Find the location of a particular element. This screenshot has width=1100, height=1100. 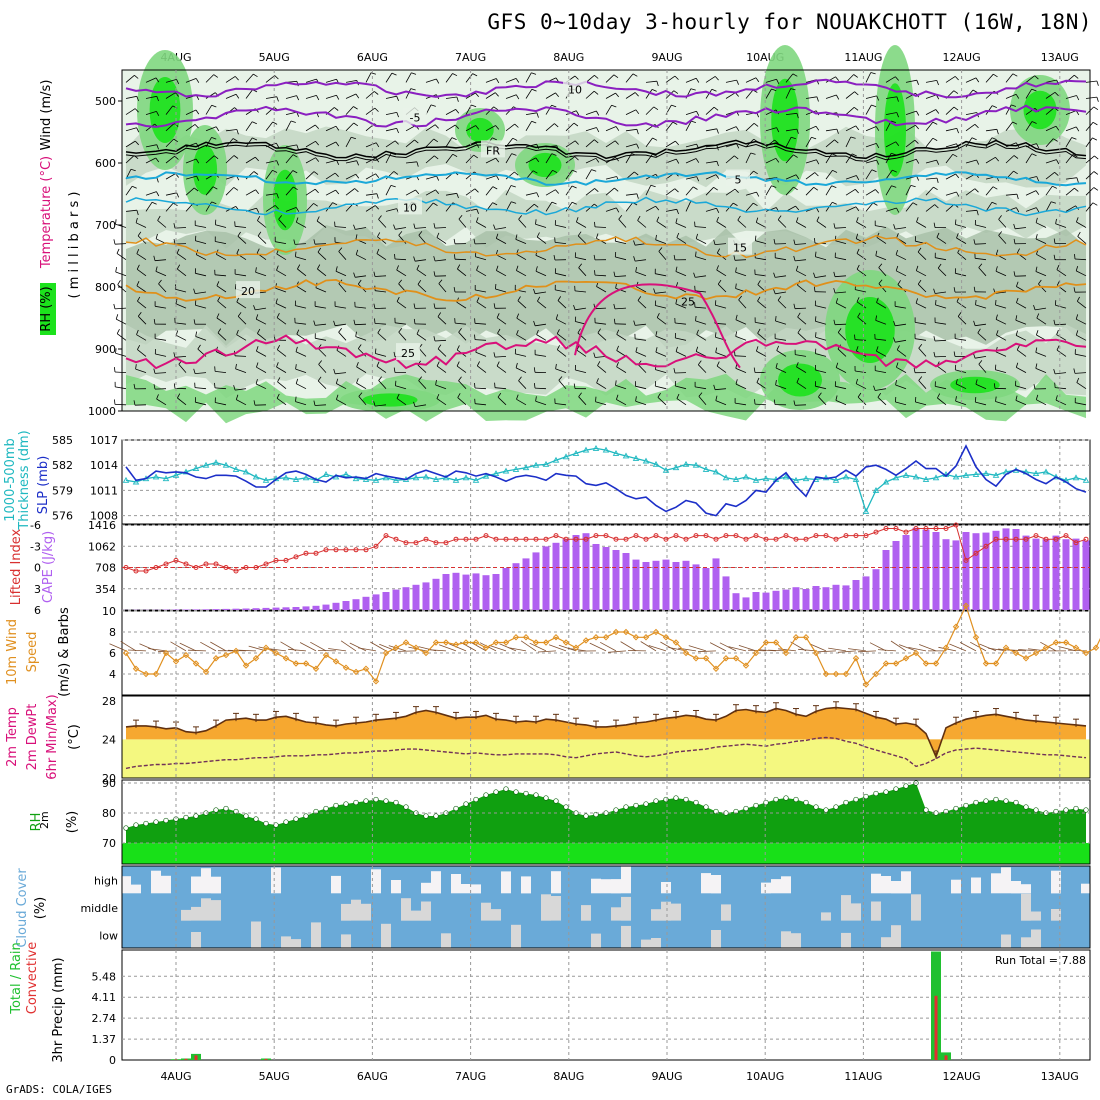

lifted-axis-label: Lifted Index is located at coordinates (16, 566).